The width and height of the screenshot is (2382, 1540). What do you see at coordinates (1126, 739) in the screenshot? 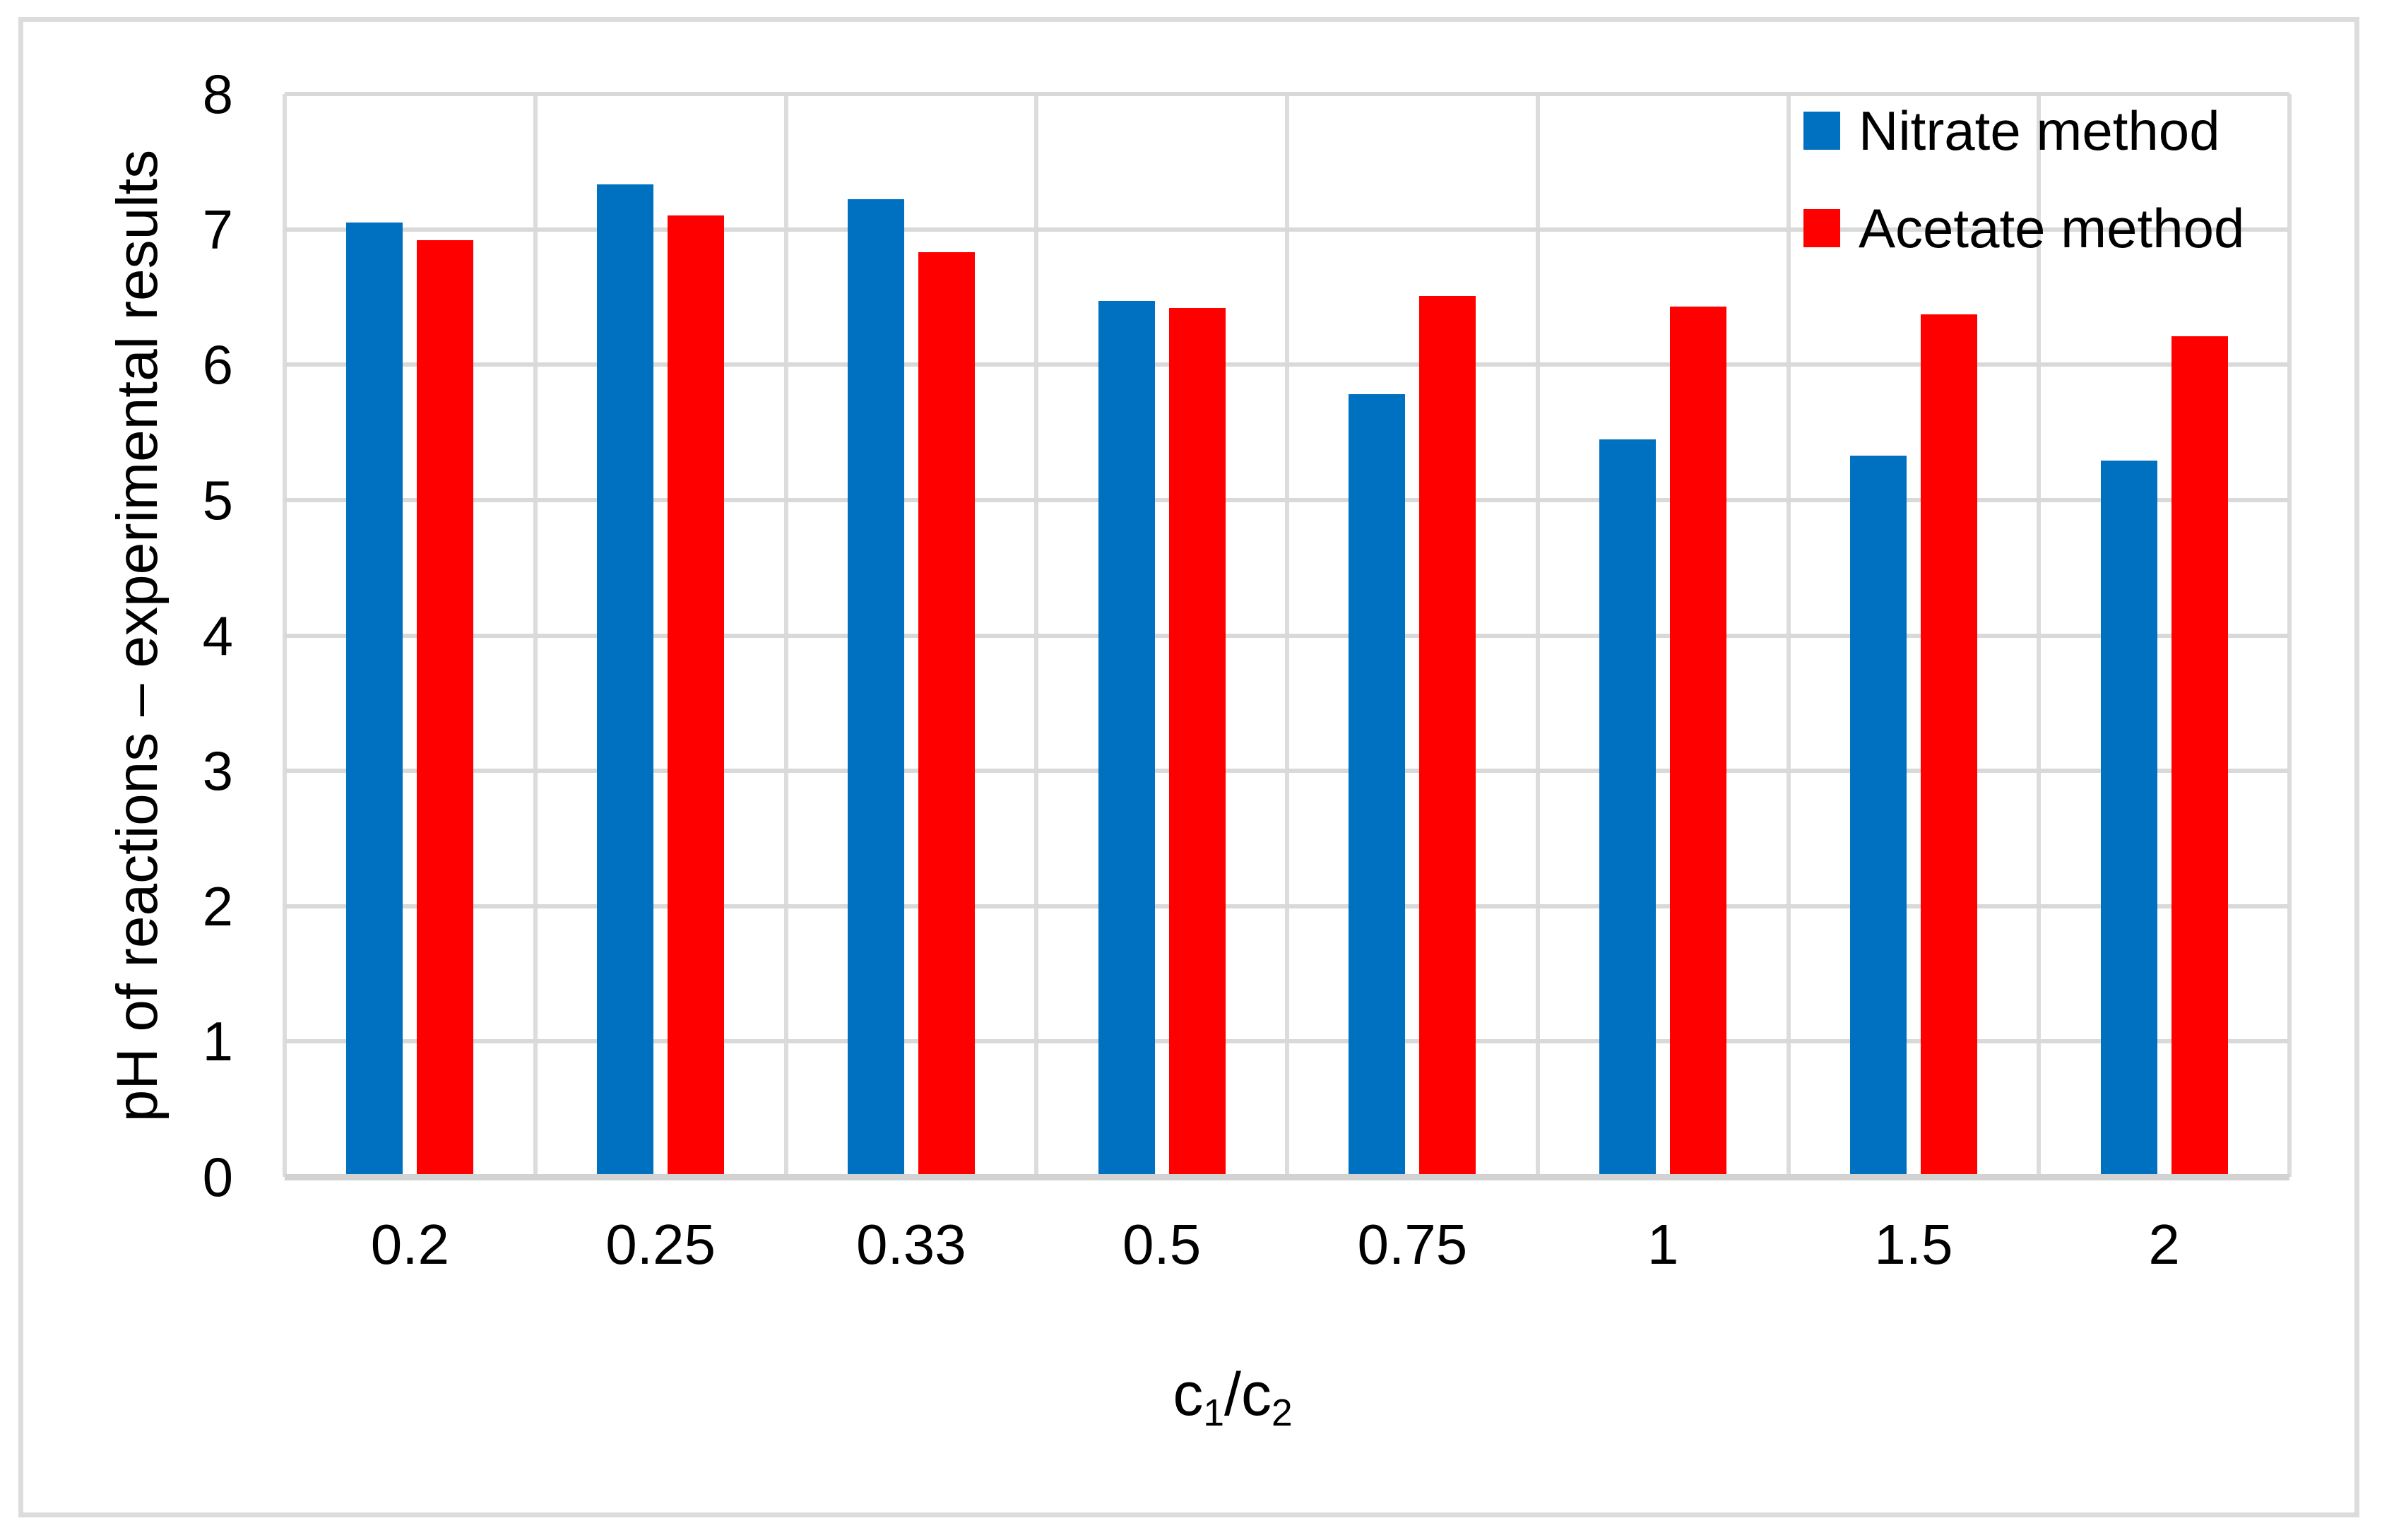
I see `bar-nitrate-0.5` at bounding box center [1126, 739].